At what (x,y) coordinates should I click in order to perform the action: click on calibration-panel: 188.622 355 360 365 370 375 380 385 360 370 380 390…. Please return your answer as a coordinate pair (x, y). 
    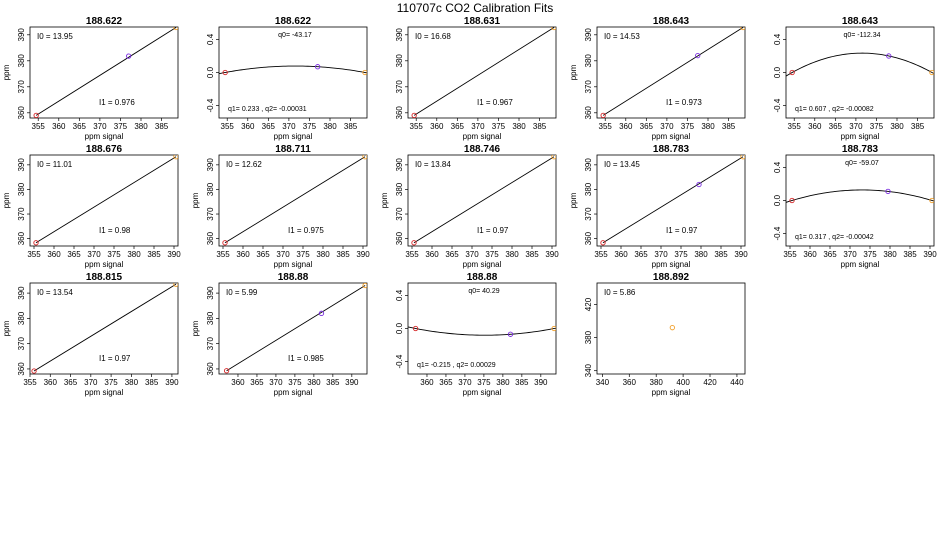
    Looking at the image, I should click on (90, 78).